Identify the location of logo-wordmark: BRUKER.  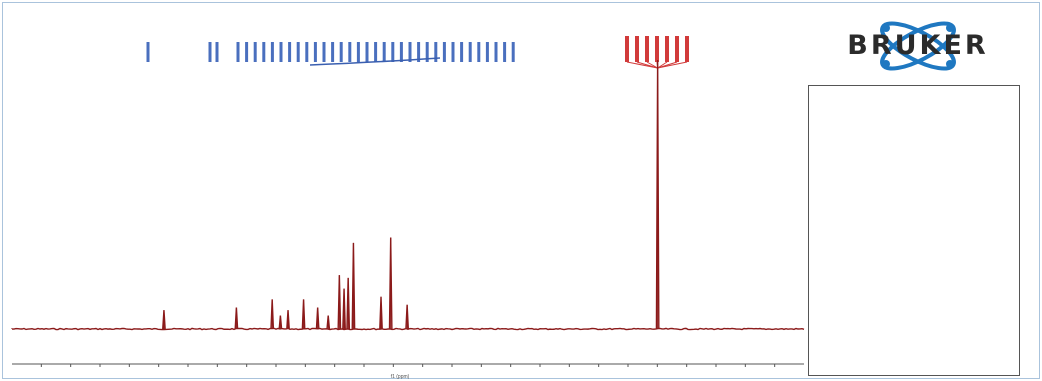
(918, 45).